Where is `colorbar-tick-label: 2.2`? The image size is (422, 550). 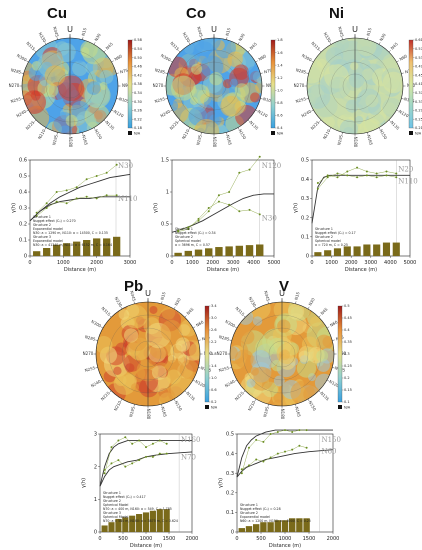 colorbar-tick-label: 2.2 is located at coordinates (214, 342).